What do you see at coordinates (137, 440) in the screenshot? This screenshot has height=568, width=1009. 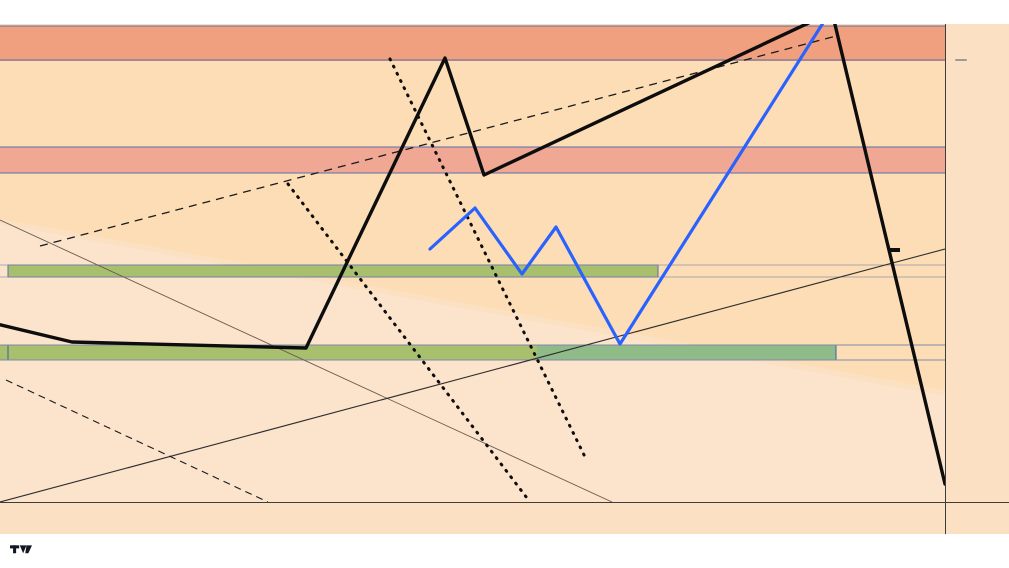 I see `dashed-lower-left-trendline` at bounding box center [137, 440].